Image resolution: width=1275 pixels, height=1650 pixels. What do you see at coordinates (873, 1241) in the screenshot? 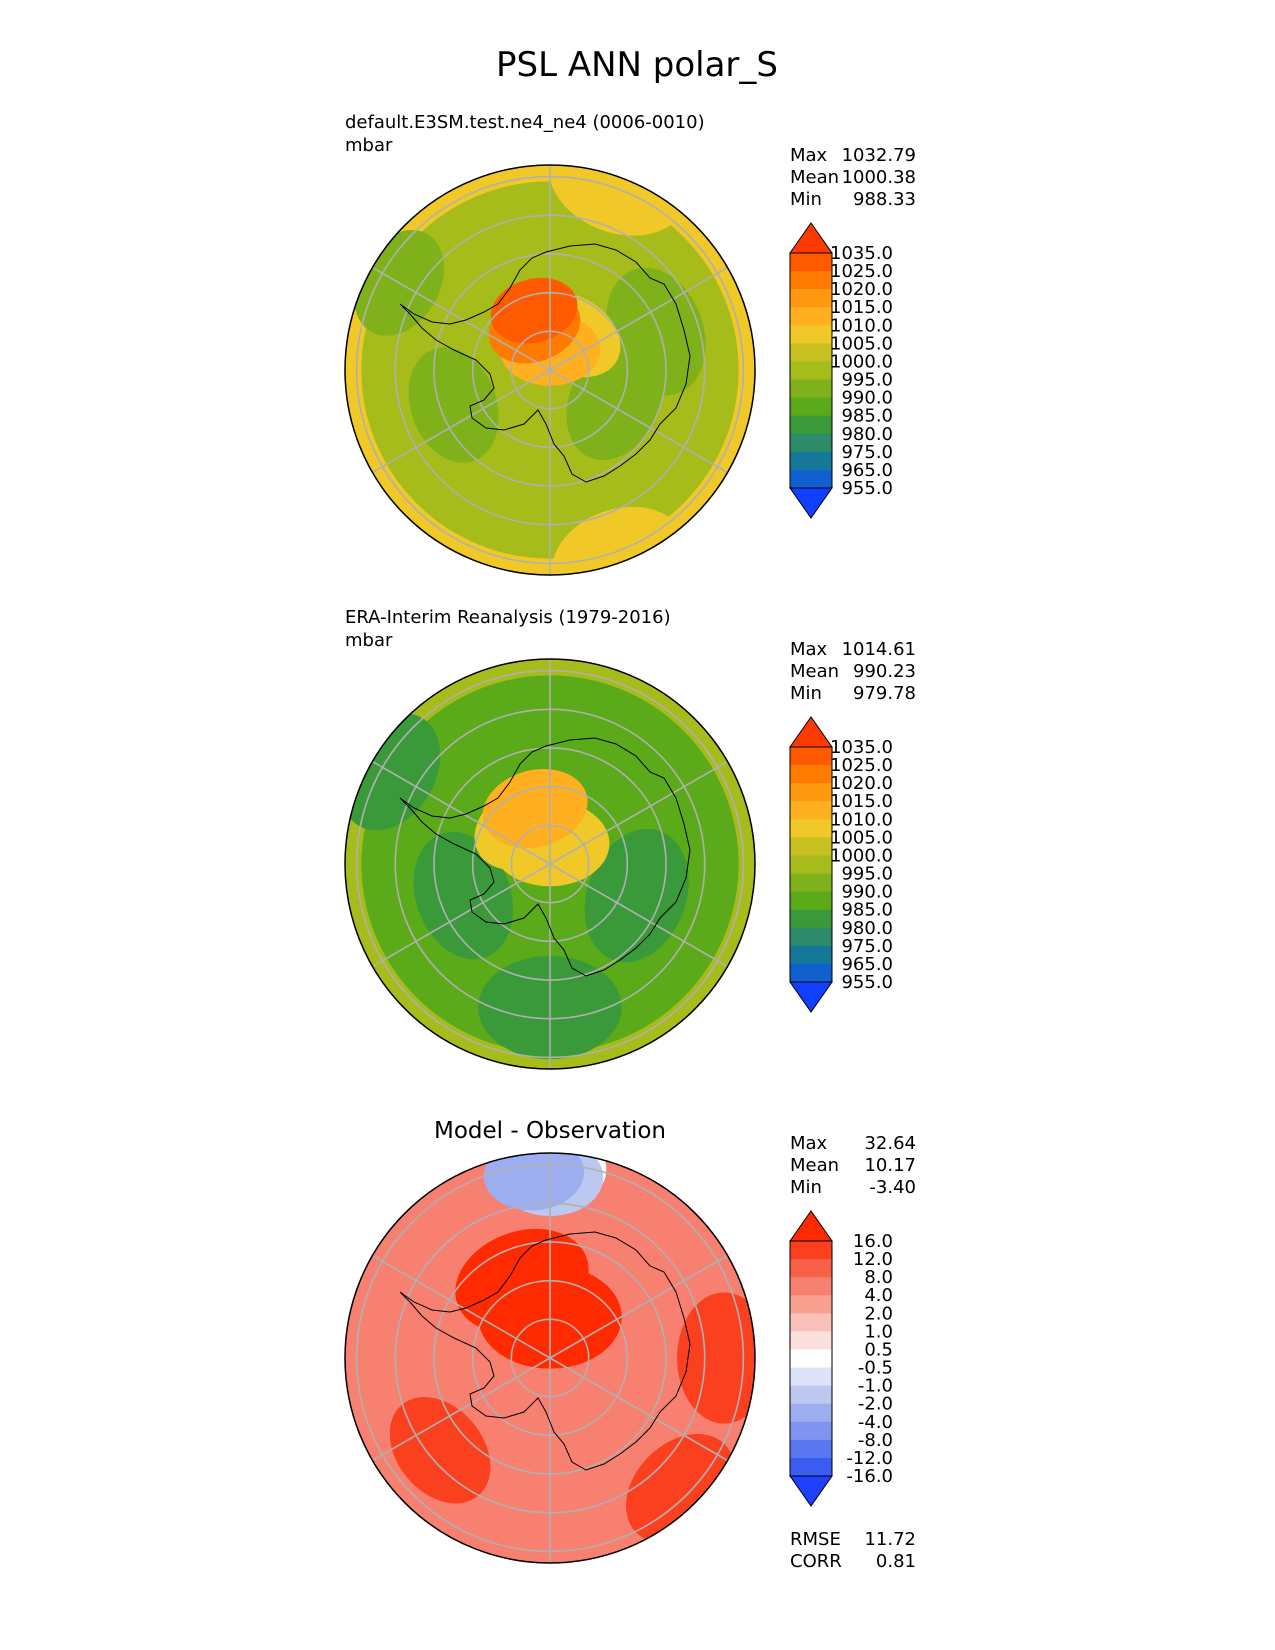
I see `colorbar-tick-label: 16.0` at bounding box center [873, 1241].